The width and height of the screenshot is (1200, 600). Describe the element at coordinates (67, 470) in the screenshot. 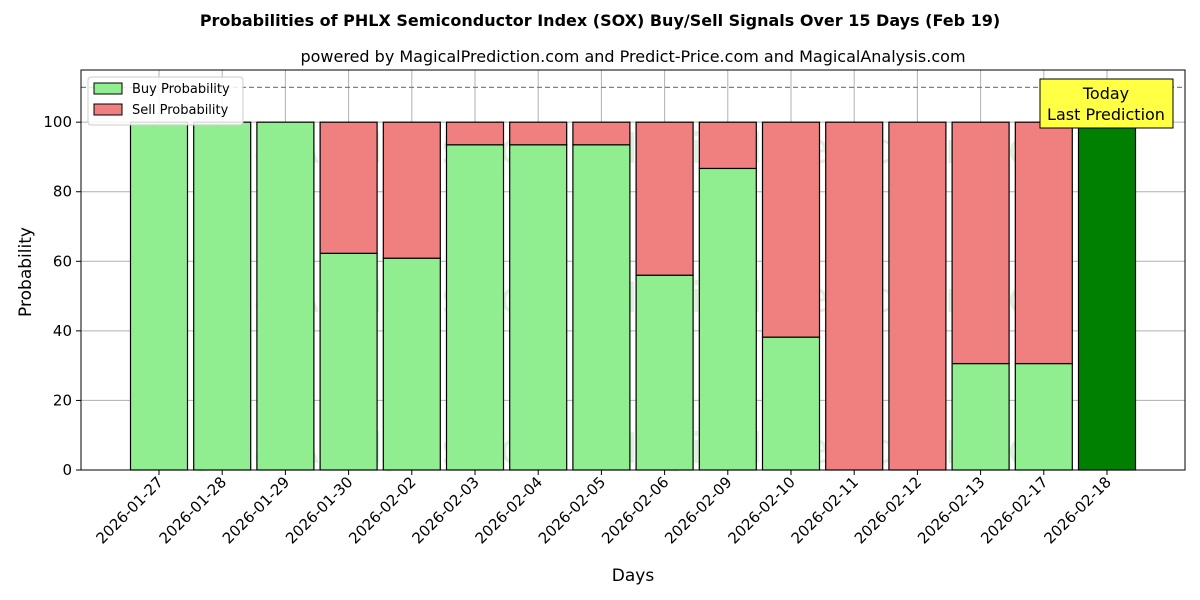

I see `y-tick-label: 0` at that location.